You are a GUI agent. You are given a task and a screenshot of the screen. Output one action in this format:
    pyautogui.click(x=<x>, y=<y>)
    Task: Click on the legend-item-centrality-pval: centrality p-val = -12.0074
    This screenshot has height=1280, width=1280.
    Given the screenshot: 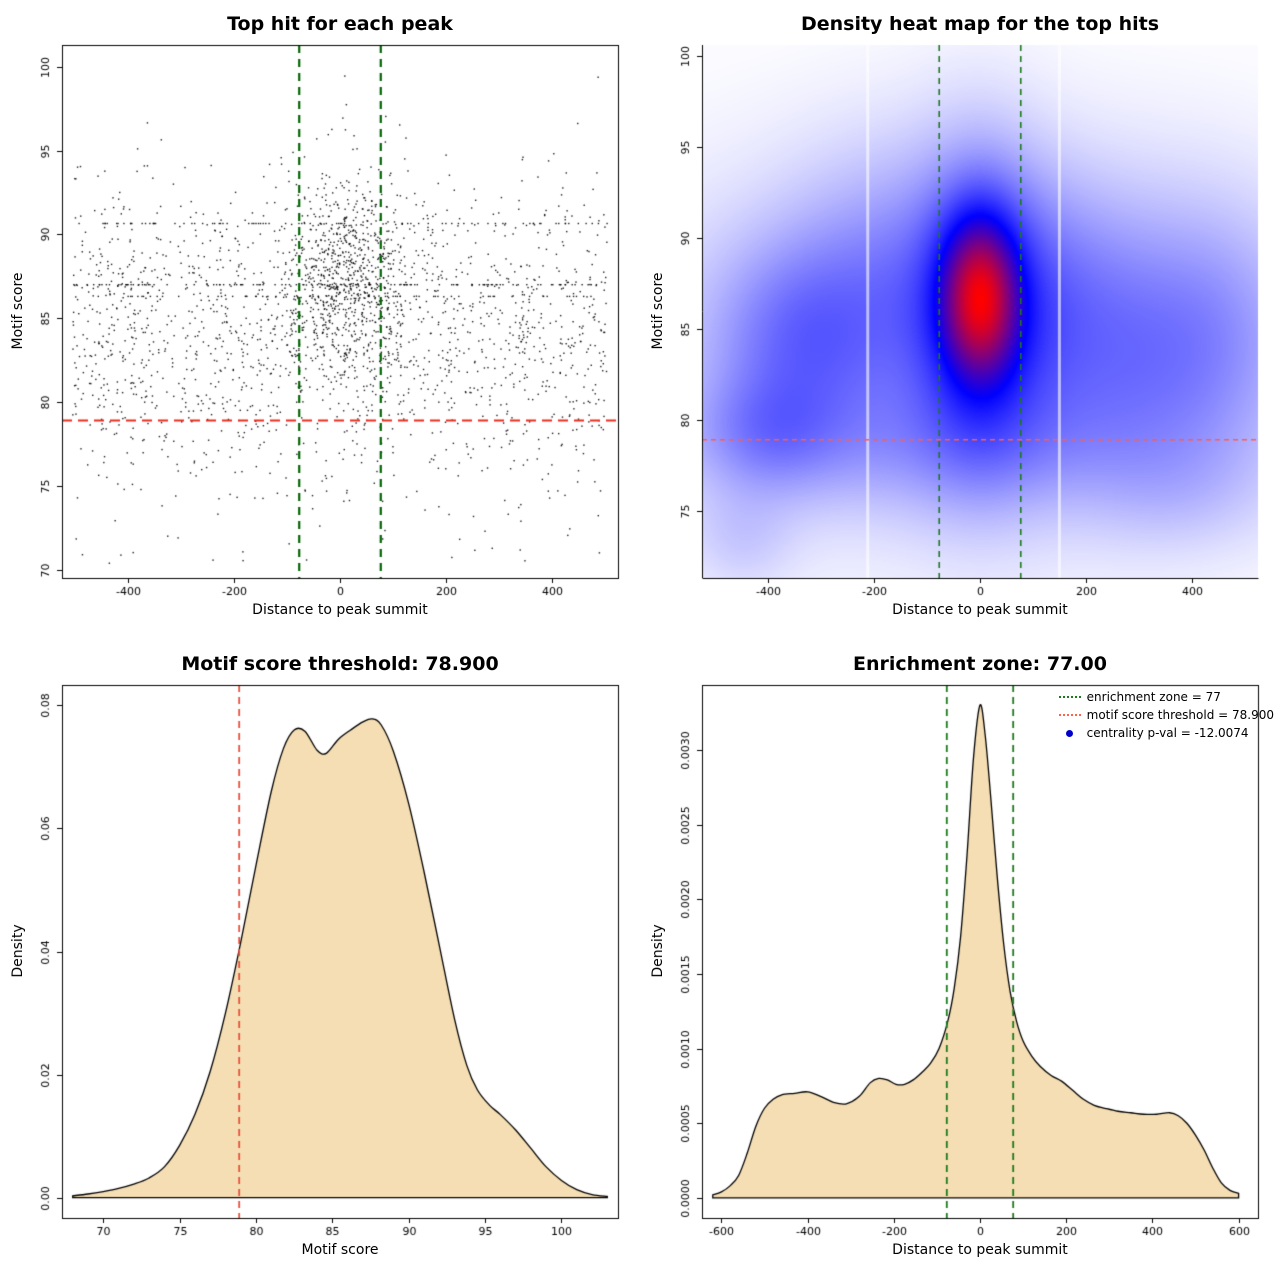 What is the action you would take?
    pyautogui.click(x=1166, y=733)
    